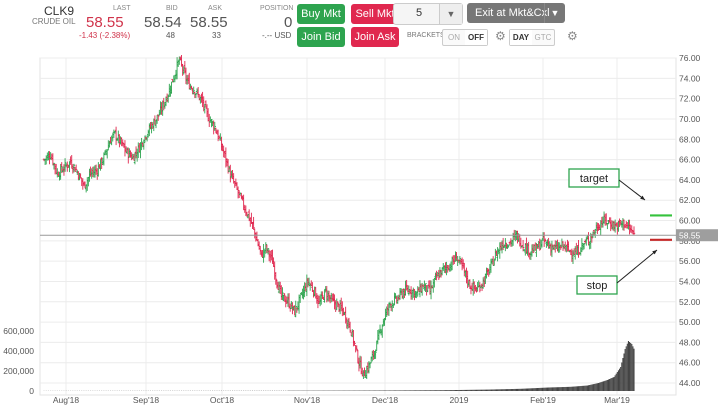  What do you see at coordinates (594, 178) in the screenshot?
I see `target-callout-box` at bounding box center [594, 178].